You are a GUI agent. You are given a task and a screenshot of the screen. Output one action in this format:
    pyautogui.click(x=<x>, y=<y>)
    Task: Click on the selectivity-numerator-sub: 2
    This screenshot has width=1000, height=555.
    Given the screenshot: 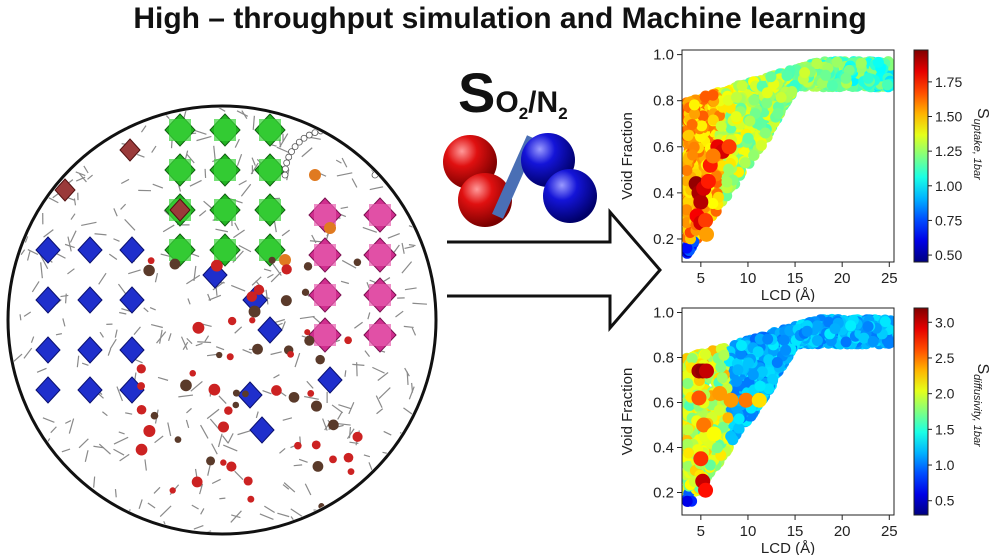 What is the action you would take?
    pyautogui.click(x=523, y=113)
    